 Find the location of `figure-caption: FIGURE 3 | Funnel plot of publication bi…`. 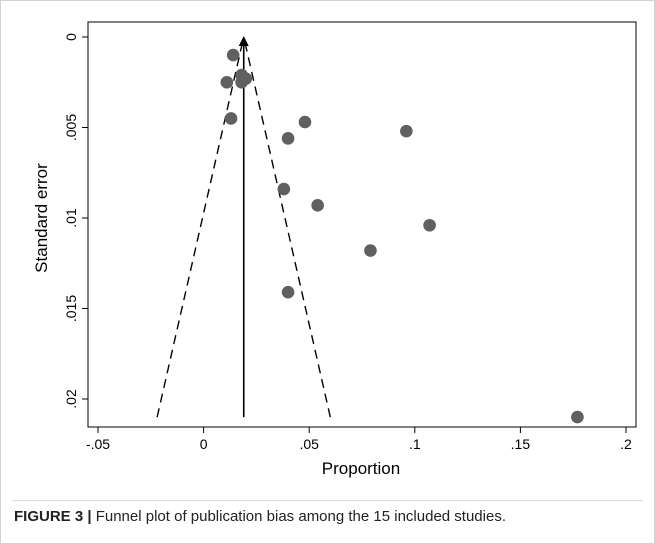

figure-caption: FIGURE 3 | Funnel plot of publication bi… is located at coordinates (329, 516).